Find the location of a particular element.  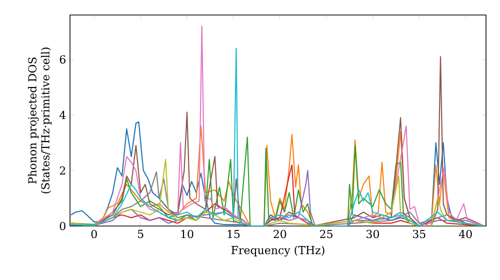

y-tick-label: 4 is located at coordinates (62, 115).